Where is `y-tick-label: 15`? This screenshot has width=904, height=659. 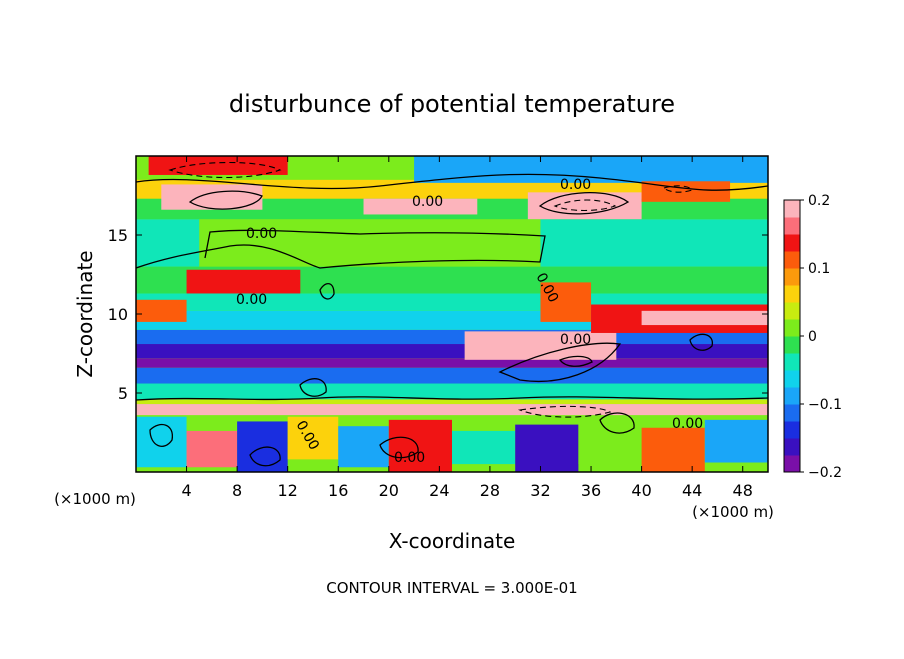 y-tick-label: 15 is located at coordinates (118, 235).